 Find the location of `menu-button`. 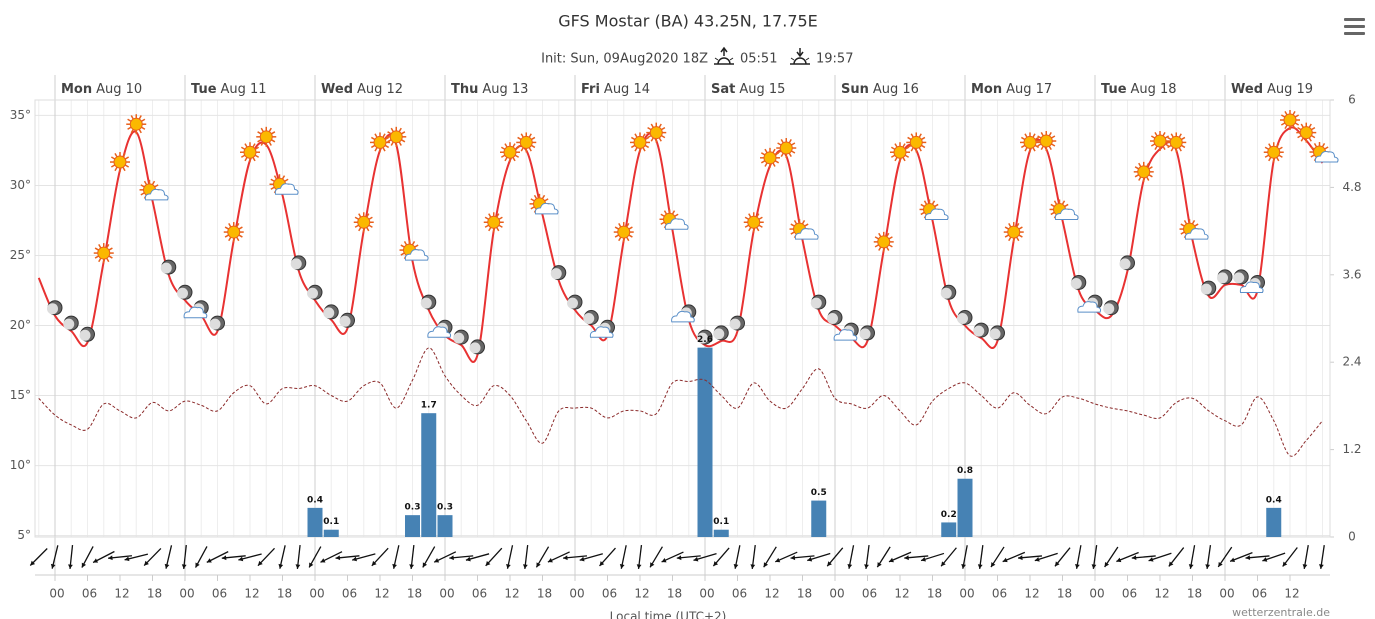

menu-button is located at coordinates (1355, 27).